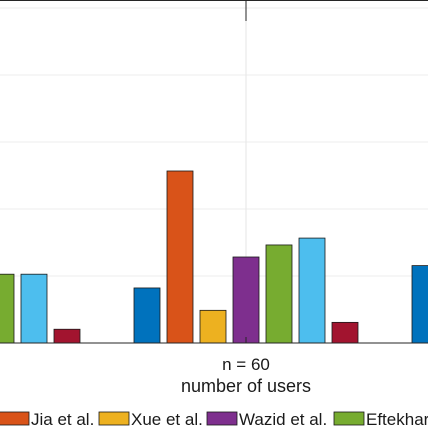 The width and height of the screenshot is (428, 428). What do you see at coordinates (283, 419) in the screenshot?
I see `legend-label: Wazid et al.` at bounding box center [283, 419].